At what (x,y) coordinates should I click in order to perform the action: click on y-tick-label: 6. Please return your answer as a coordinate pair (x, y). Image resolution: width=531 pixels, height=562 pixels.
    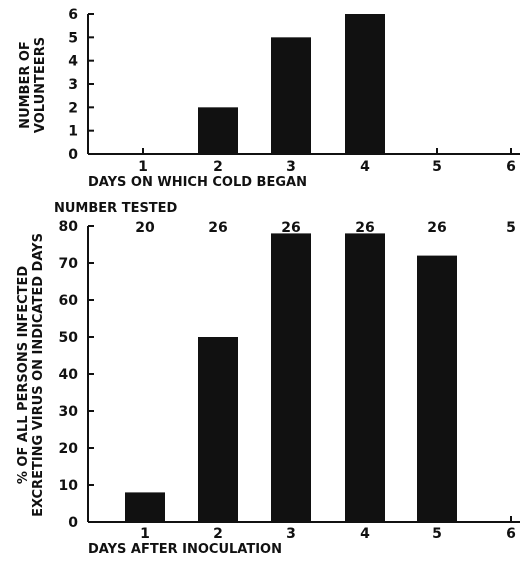
    Looking at the image, I should click on (73, 15).